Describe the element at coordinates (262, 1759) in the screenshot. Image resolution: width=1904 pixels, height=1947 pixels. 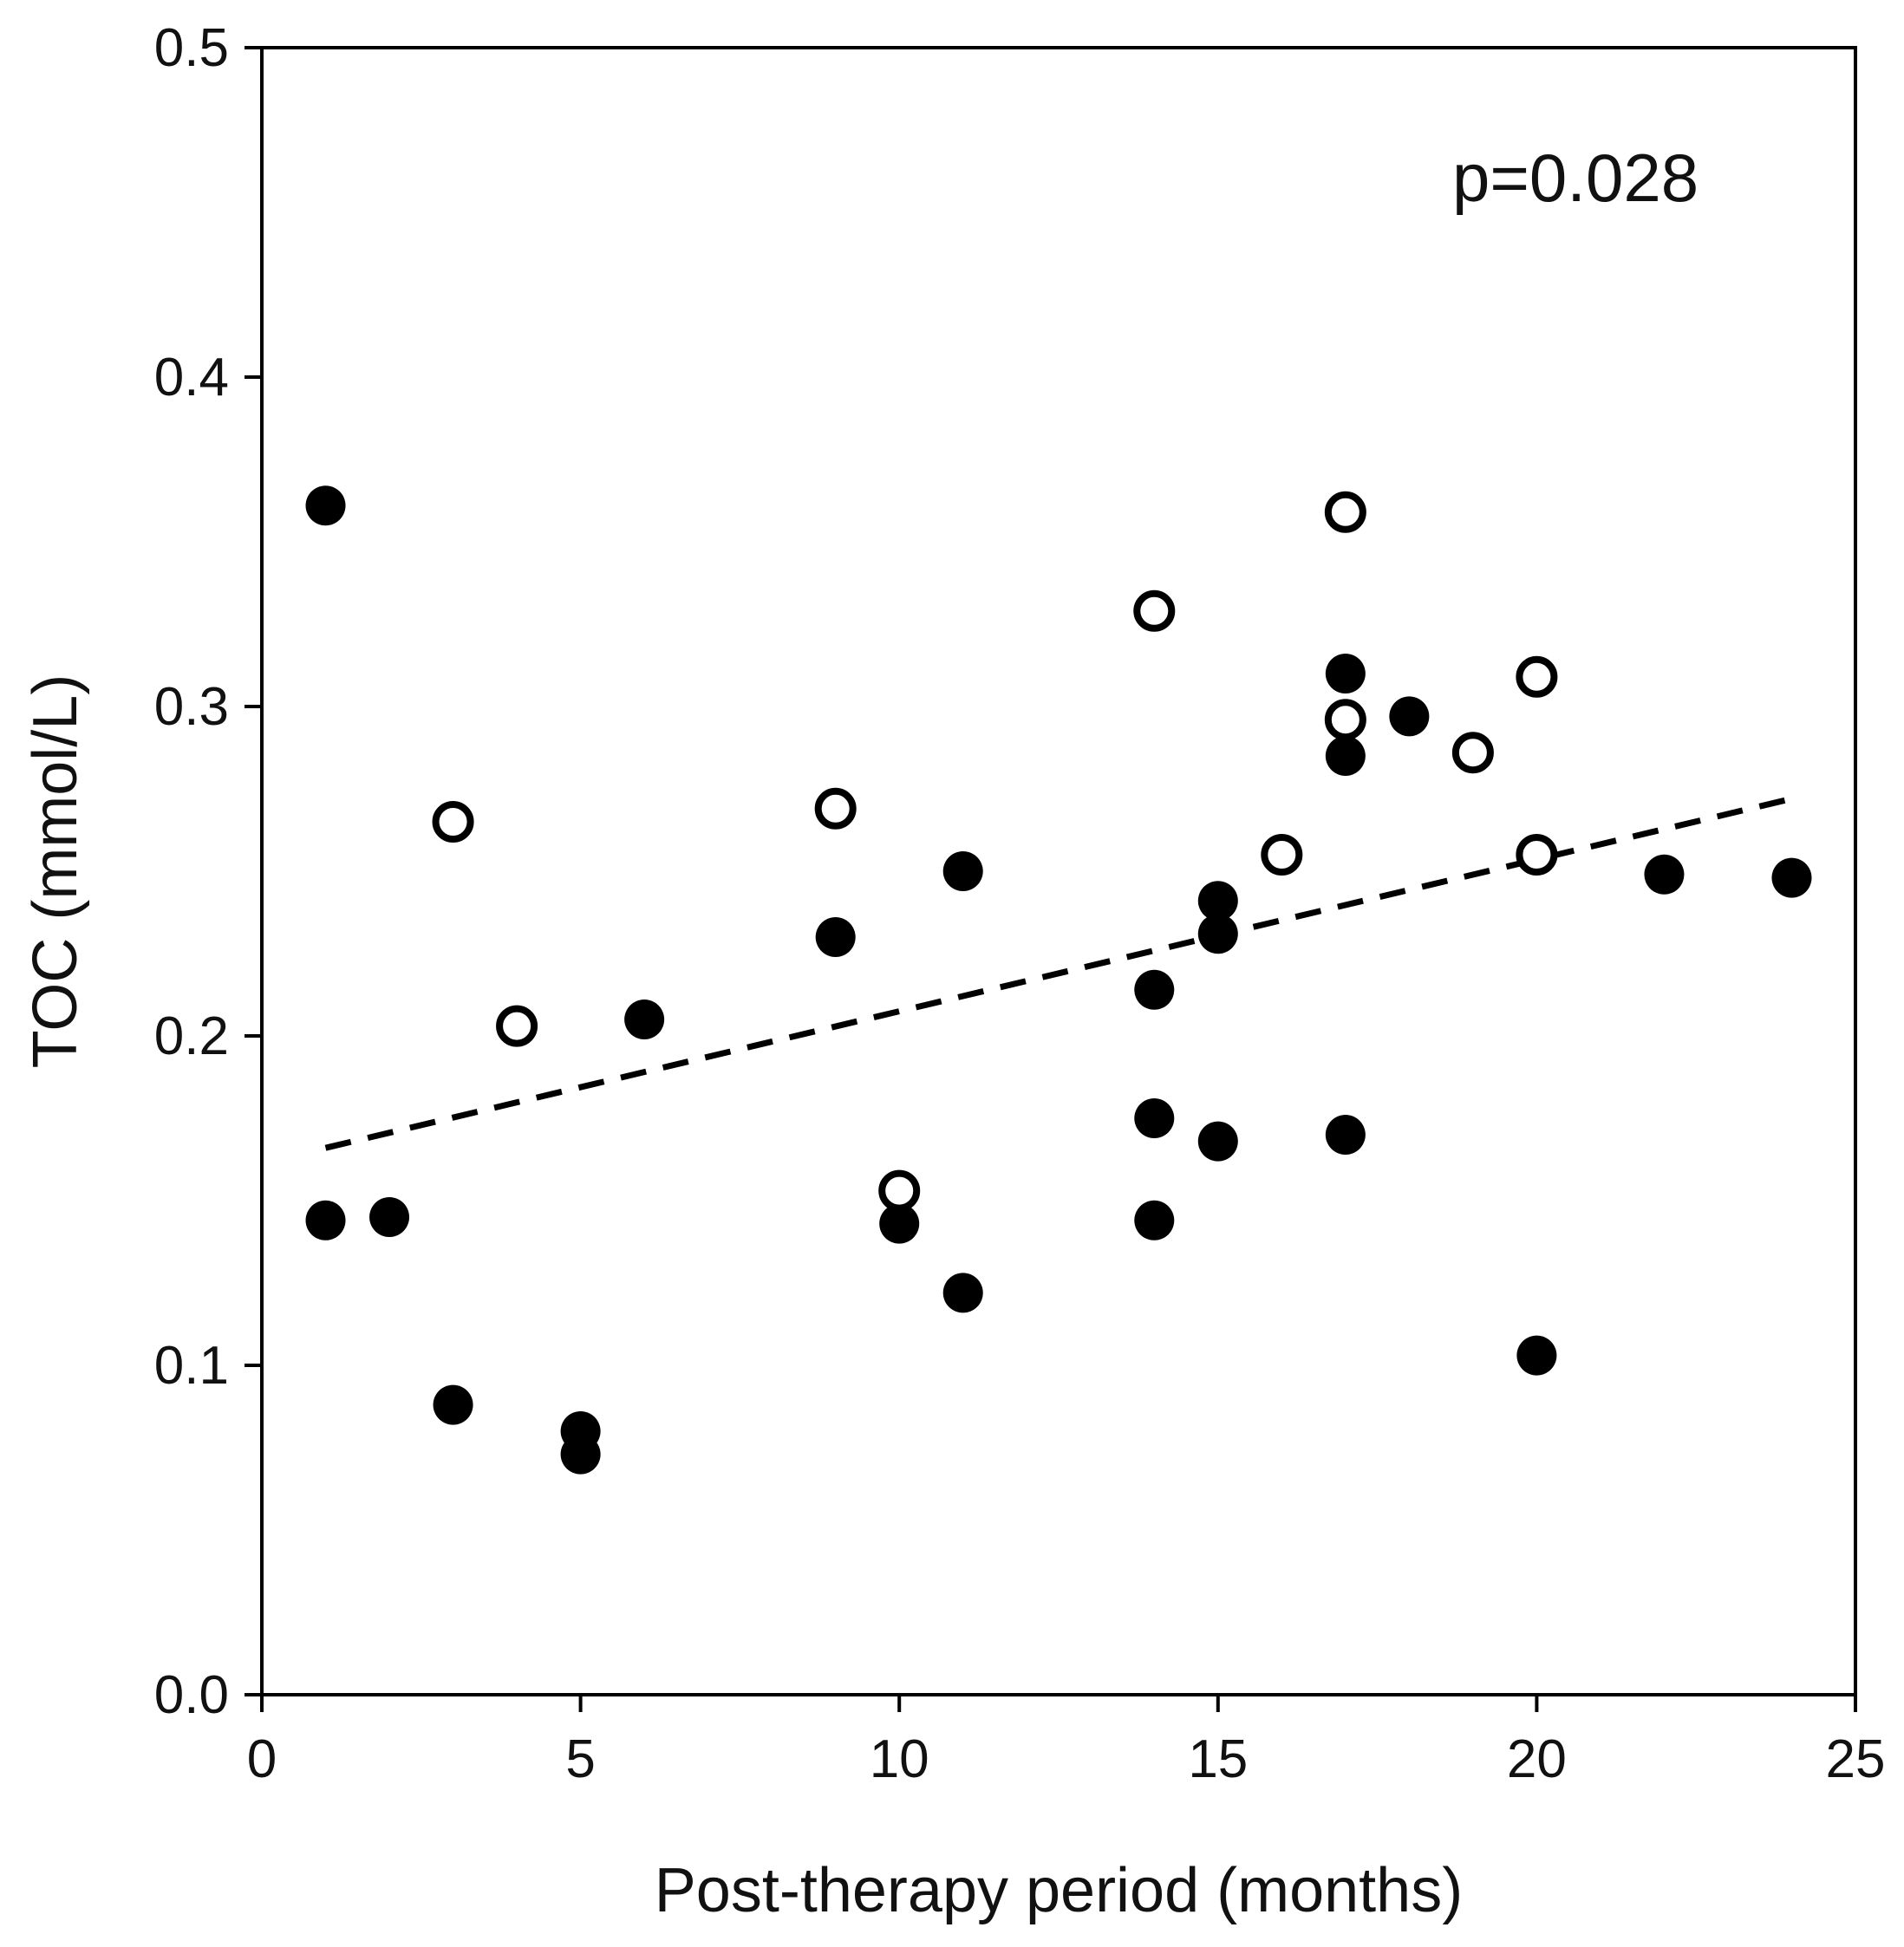
I see `x-tick-label: 0` at that location.